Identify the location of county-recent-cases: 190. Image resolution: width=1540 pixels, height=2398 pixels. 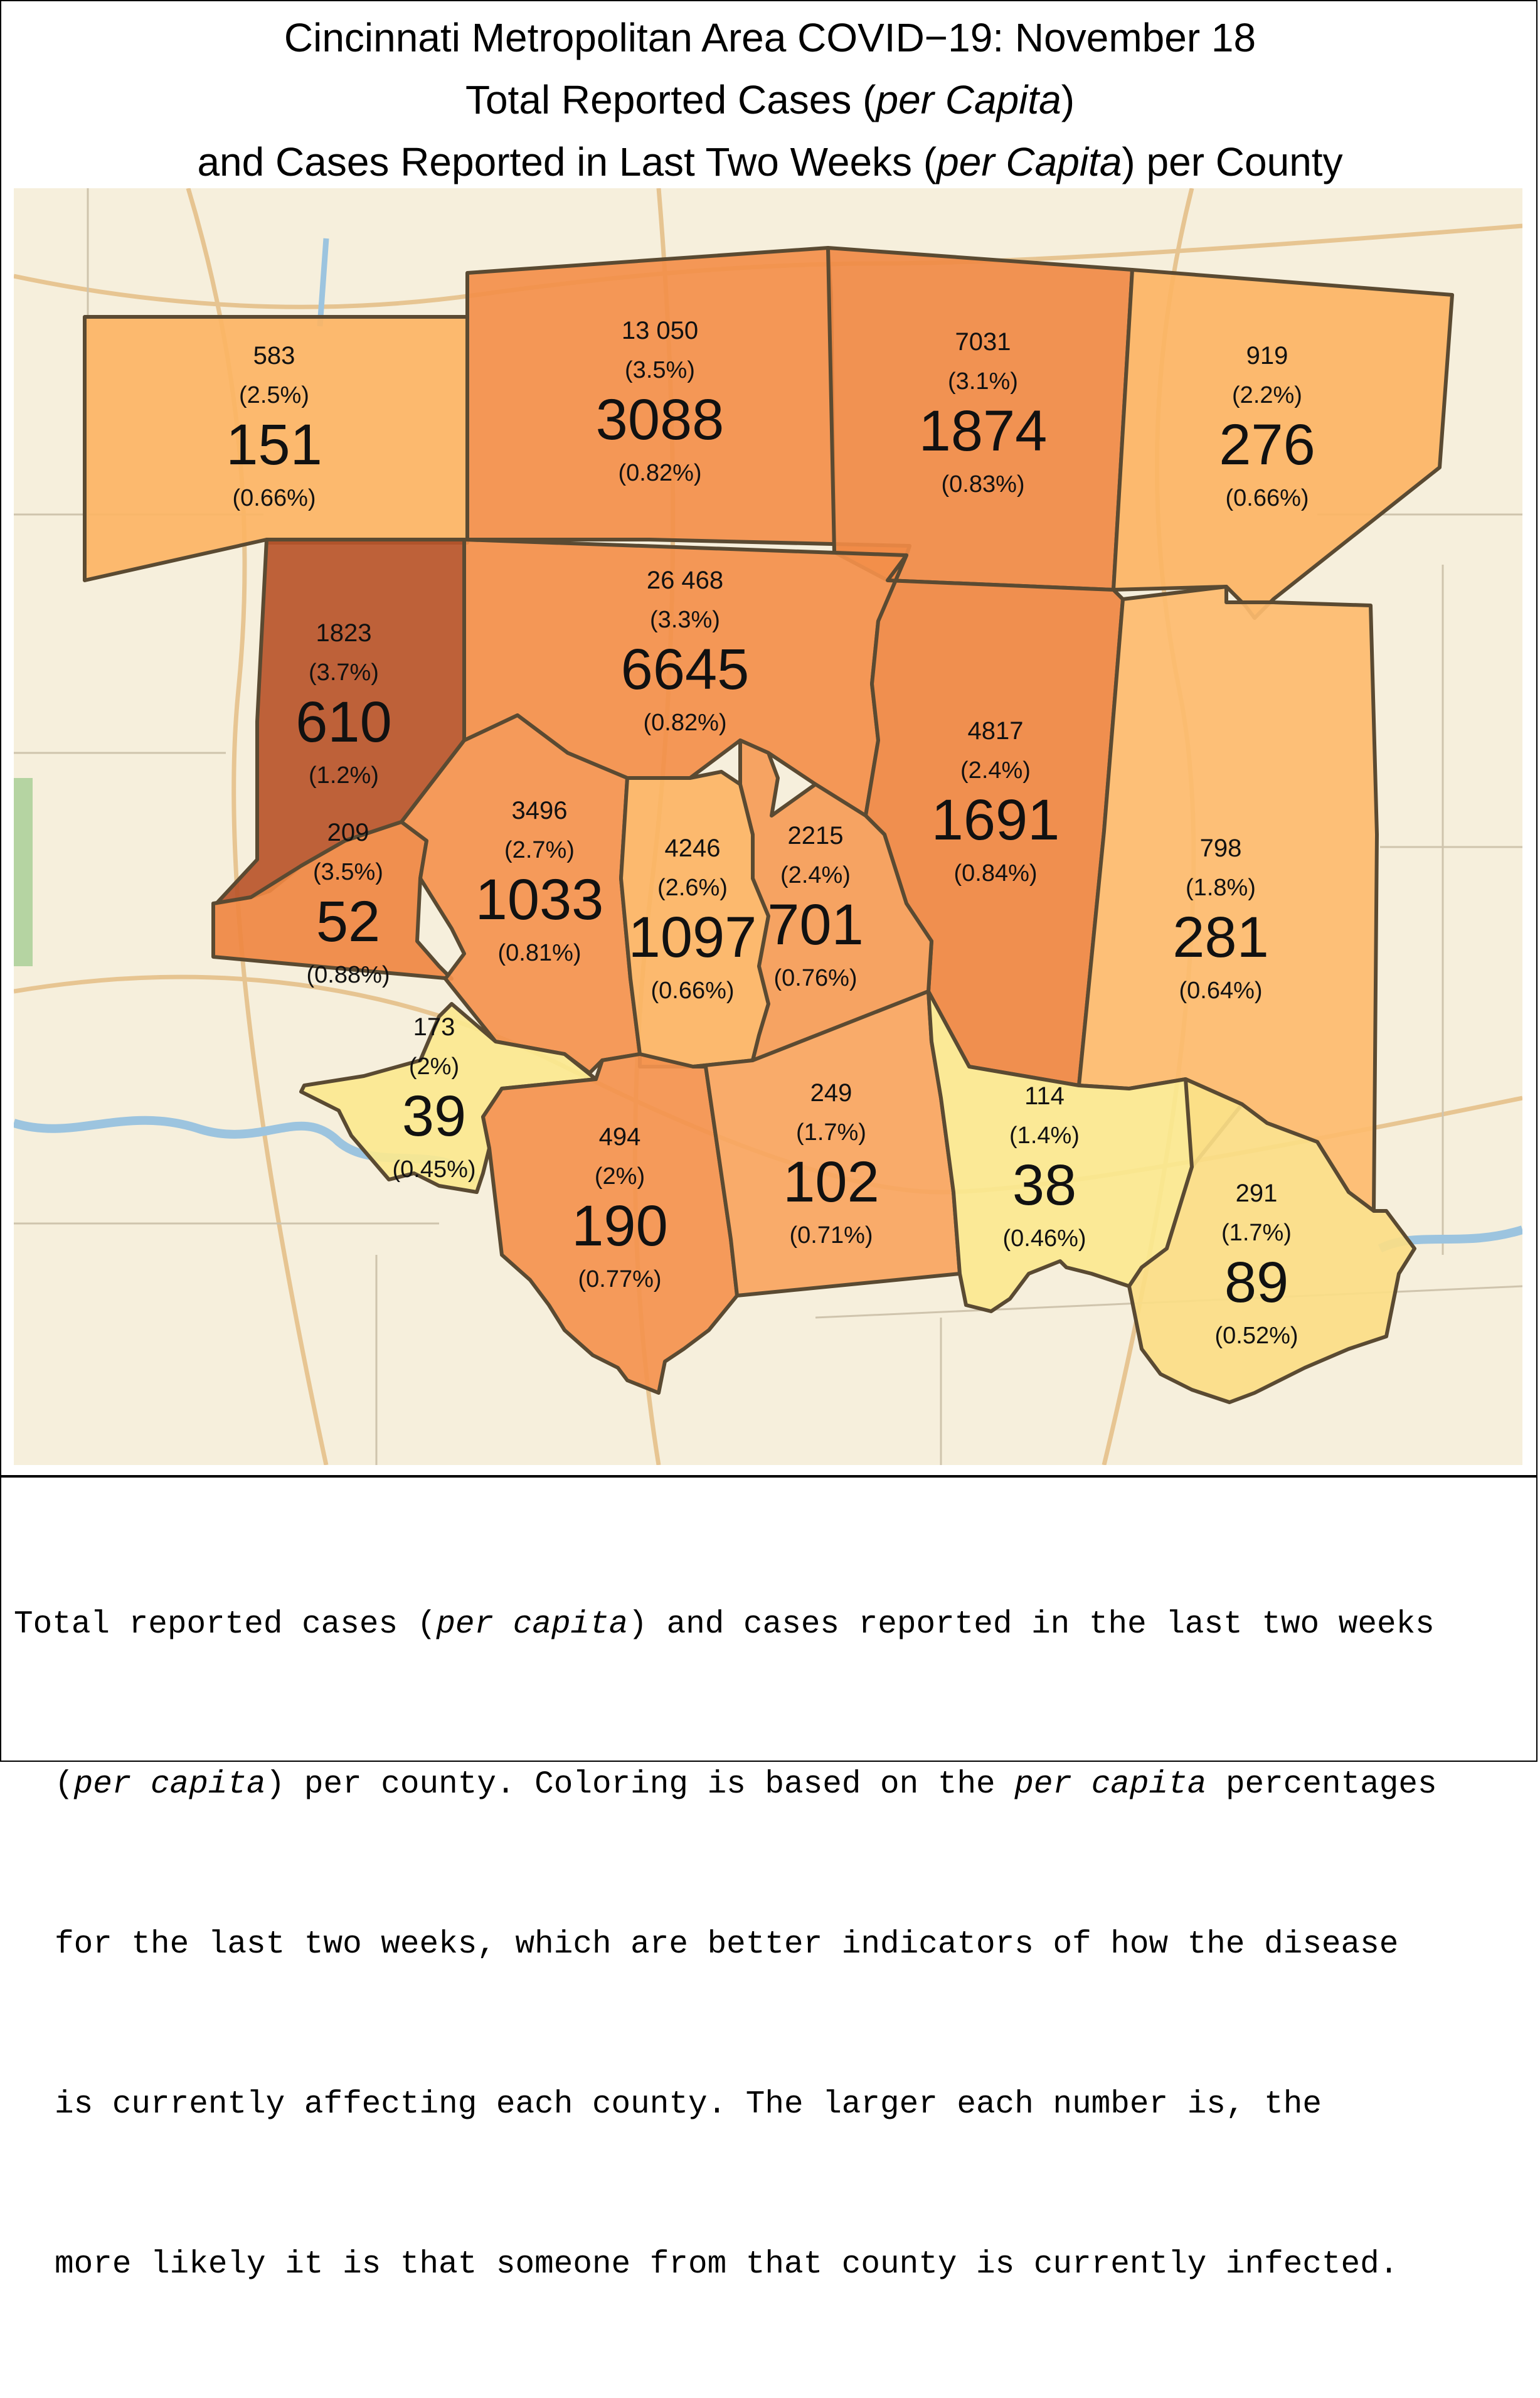
(619, 1226).